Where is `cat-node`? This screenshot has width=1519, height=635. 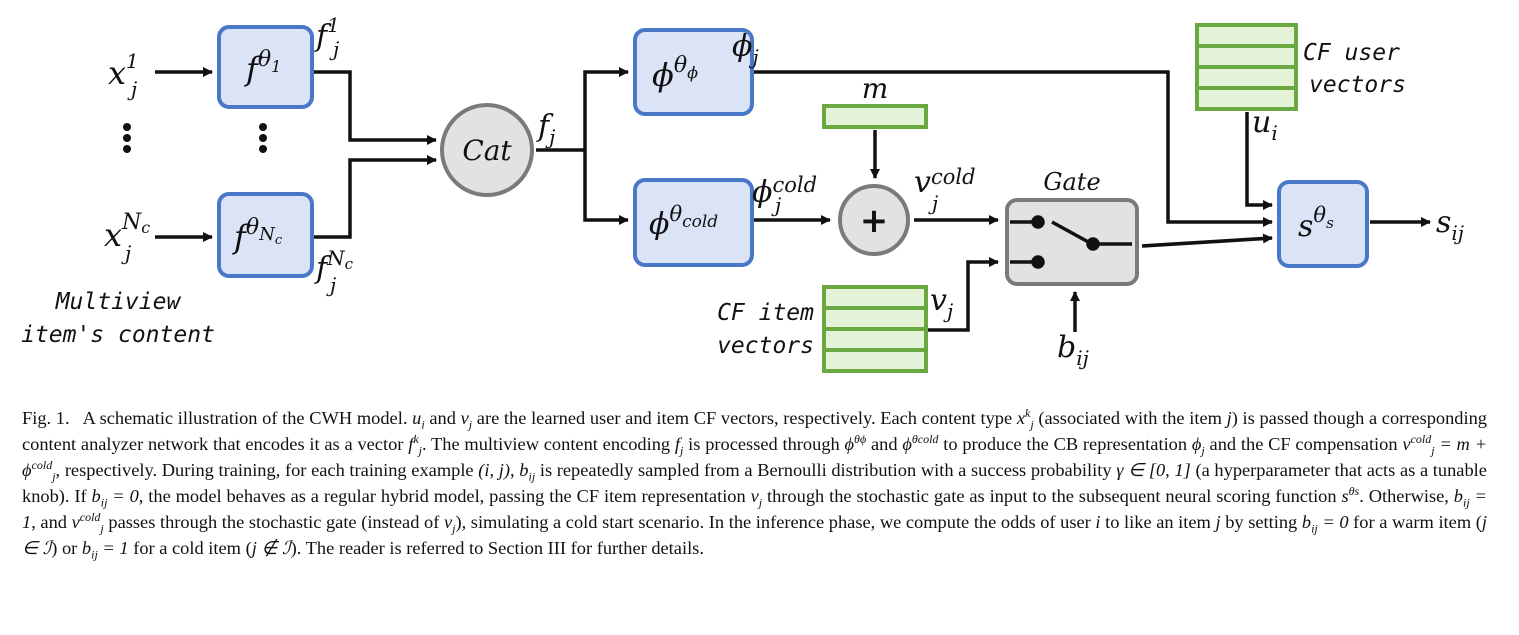
cat-node is located at coordinates (487, 150).